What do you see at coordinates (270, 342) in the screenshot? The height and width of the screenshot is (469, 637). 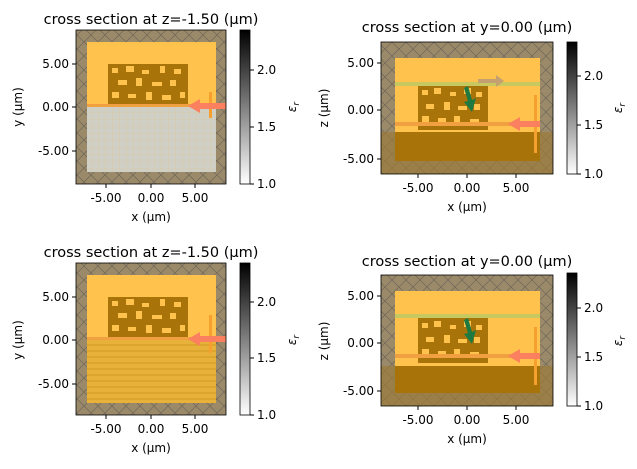 I see `panel-3-colorbar: 2.0 1.5 1.0 εr` at bounding box center [270, 342].